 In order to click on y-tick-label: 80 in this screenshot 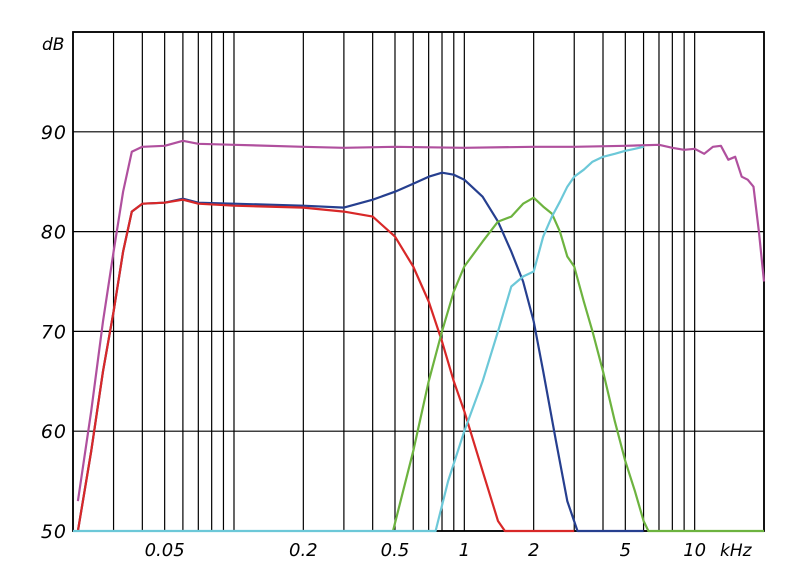, I will do `click(54, 233)`.